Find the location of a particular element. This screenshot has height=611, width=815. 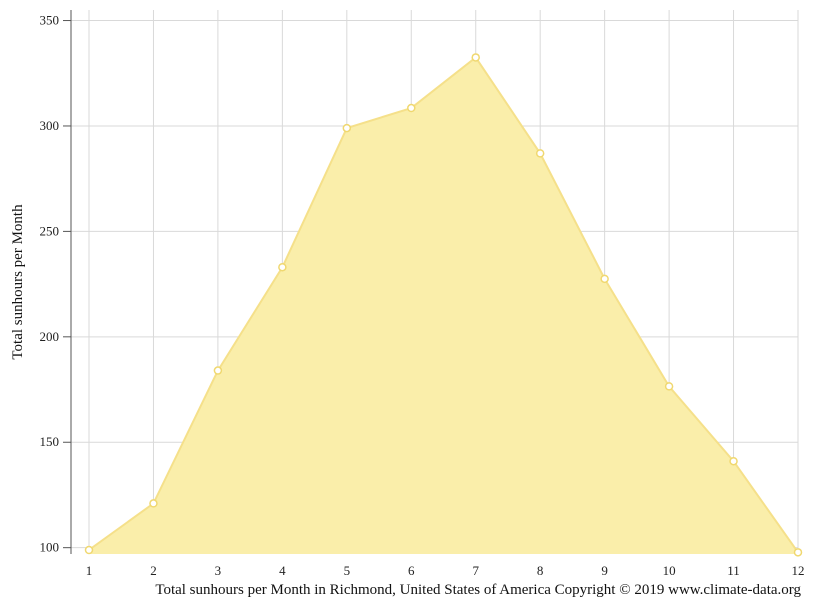

y-tick-label: 250 is located at coordinates (50, 230).